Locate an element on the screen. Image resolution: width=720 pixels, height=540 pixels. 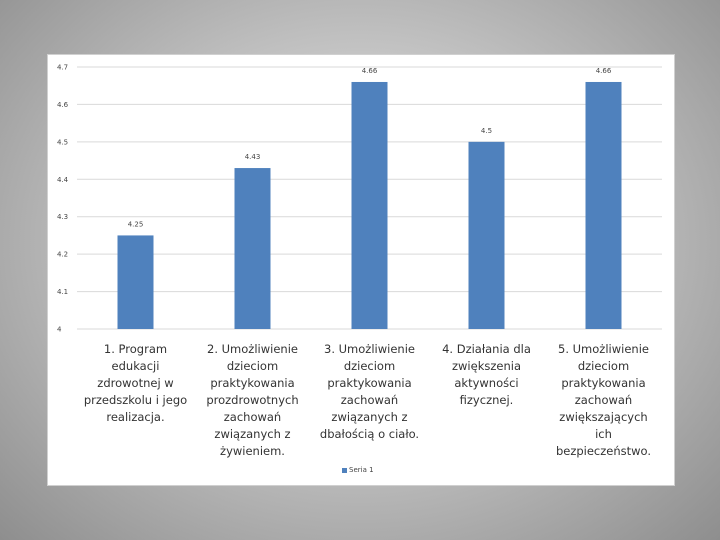
y-tick-label: 4.2 is located at coordinates (62, 255).